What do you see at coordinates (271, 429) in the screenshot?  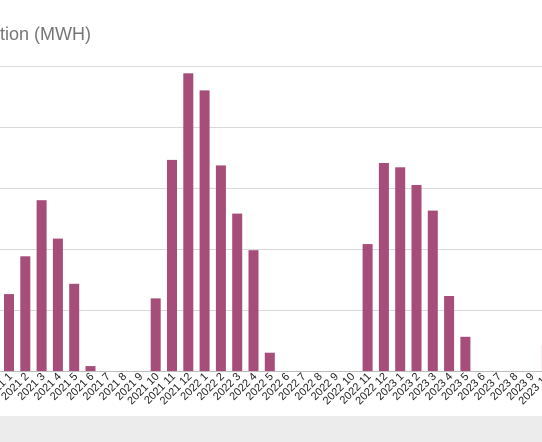 I see `axis-label-strip` at bounding box center [271, 429].